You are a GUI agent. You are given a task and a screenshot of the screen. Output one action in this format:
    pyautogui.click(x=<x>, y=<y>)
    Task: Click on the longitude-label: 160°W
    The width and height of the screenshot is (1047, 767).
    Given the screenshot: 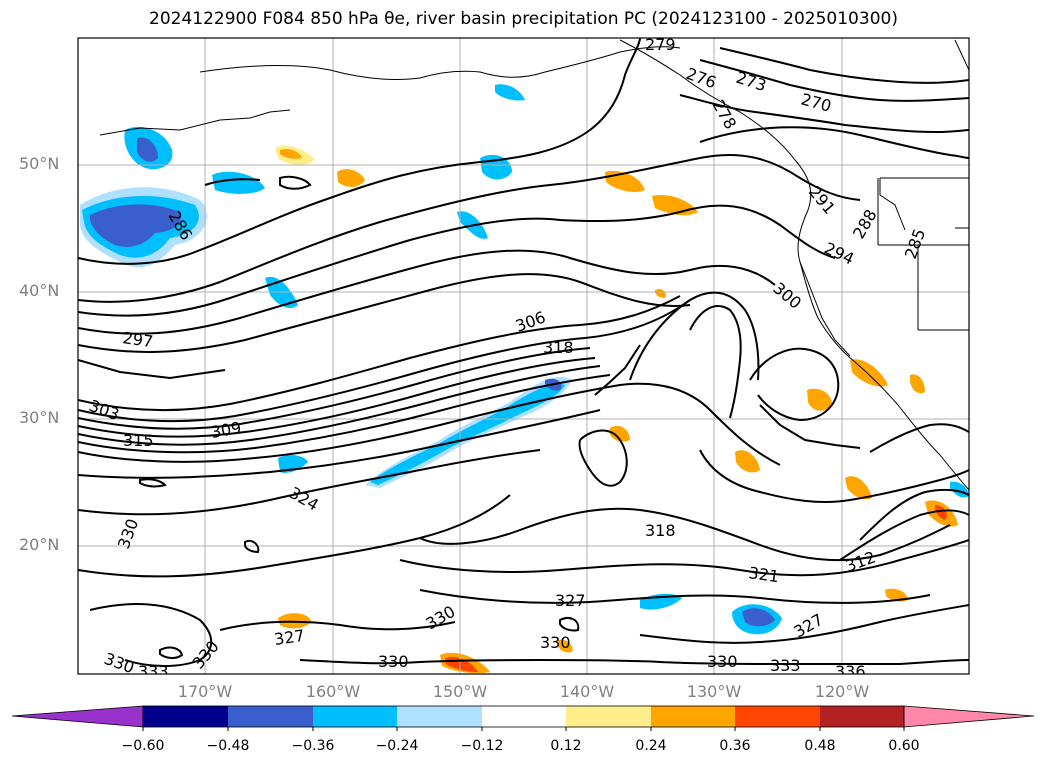 What is the action you would take?
    pyautogui.click(x=333, y=691)
    